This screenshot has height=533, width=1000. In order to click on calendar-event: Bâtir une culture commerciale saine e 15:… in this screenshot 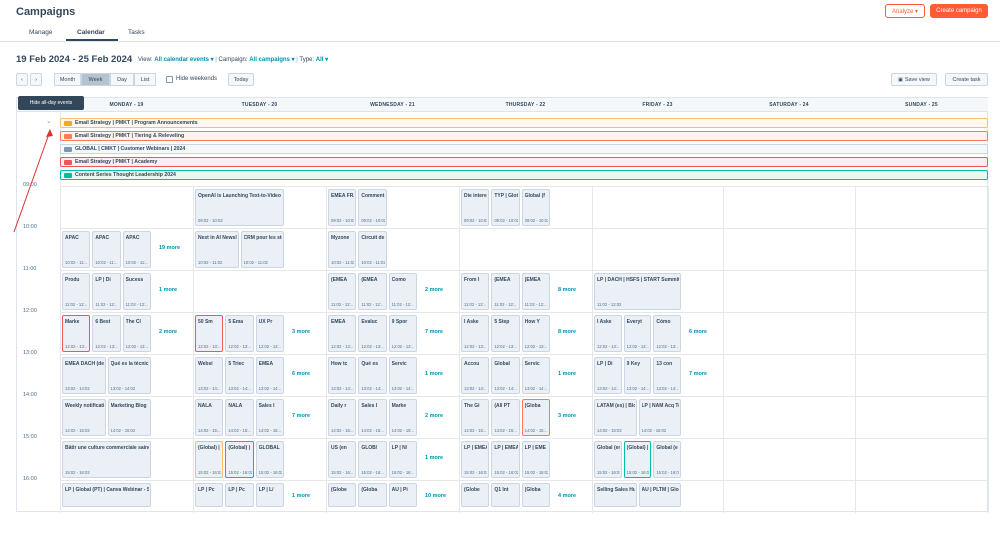, I will do `click(106, 459)`.